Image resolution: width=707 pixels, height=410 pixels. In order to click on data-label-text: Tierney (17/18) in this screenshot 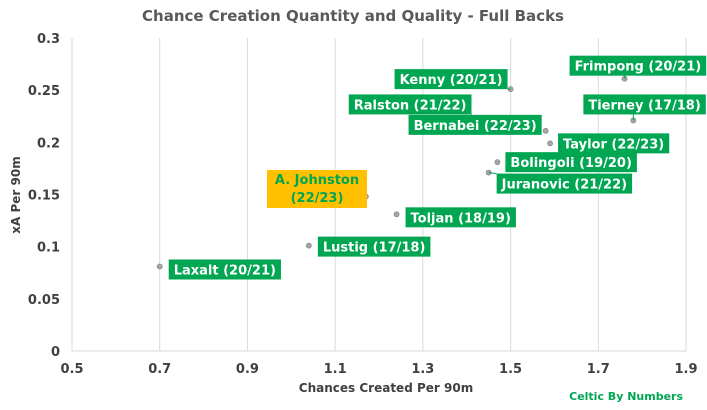, I will do `click(644, 105)`.